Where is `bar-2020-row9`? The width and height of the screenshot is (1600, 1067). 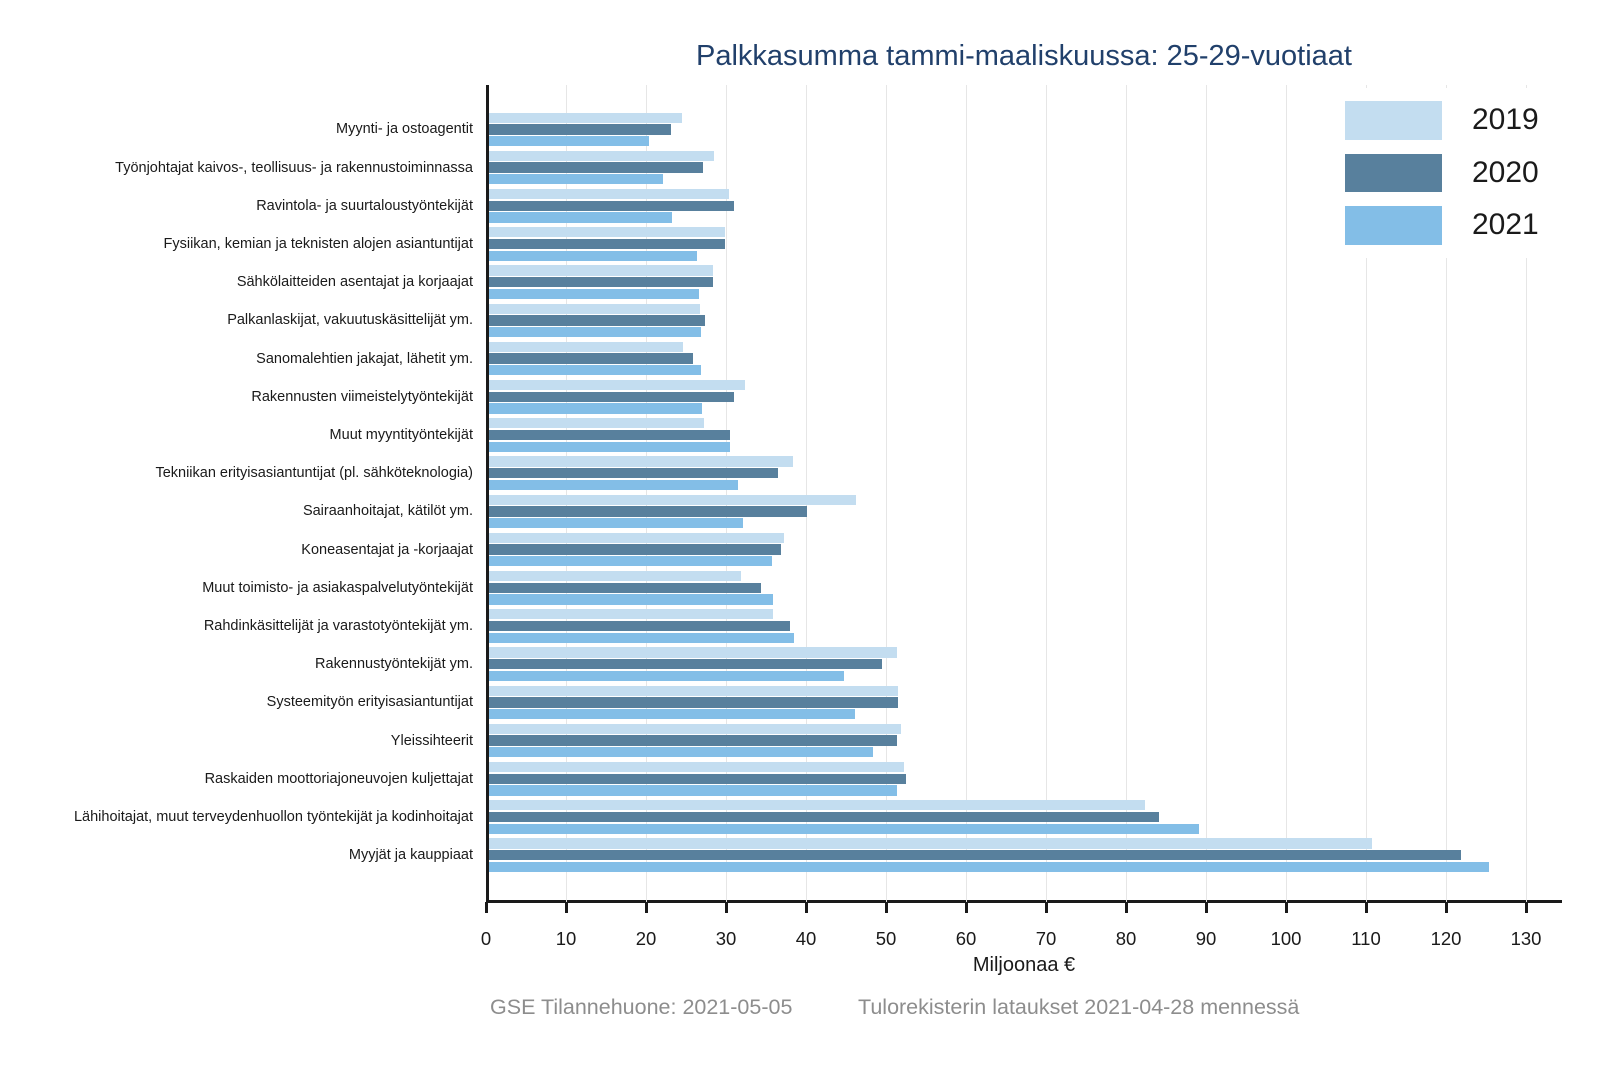
bar-2020-row9 is located at coordinates (609, 435).